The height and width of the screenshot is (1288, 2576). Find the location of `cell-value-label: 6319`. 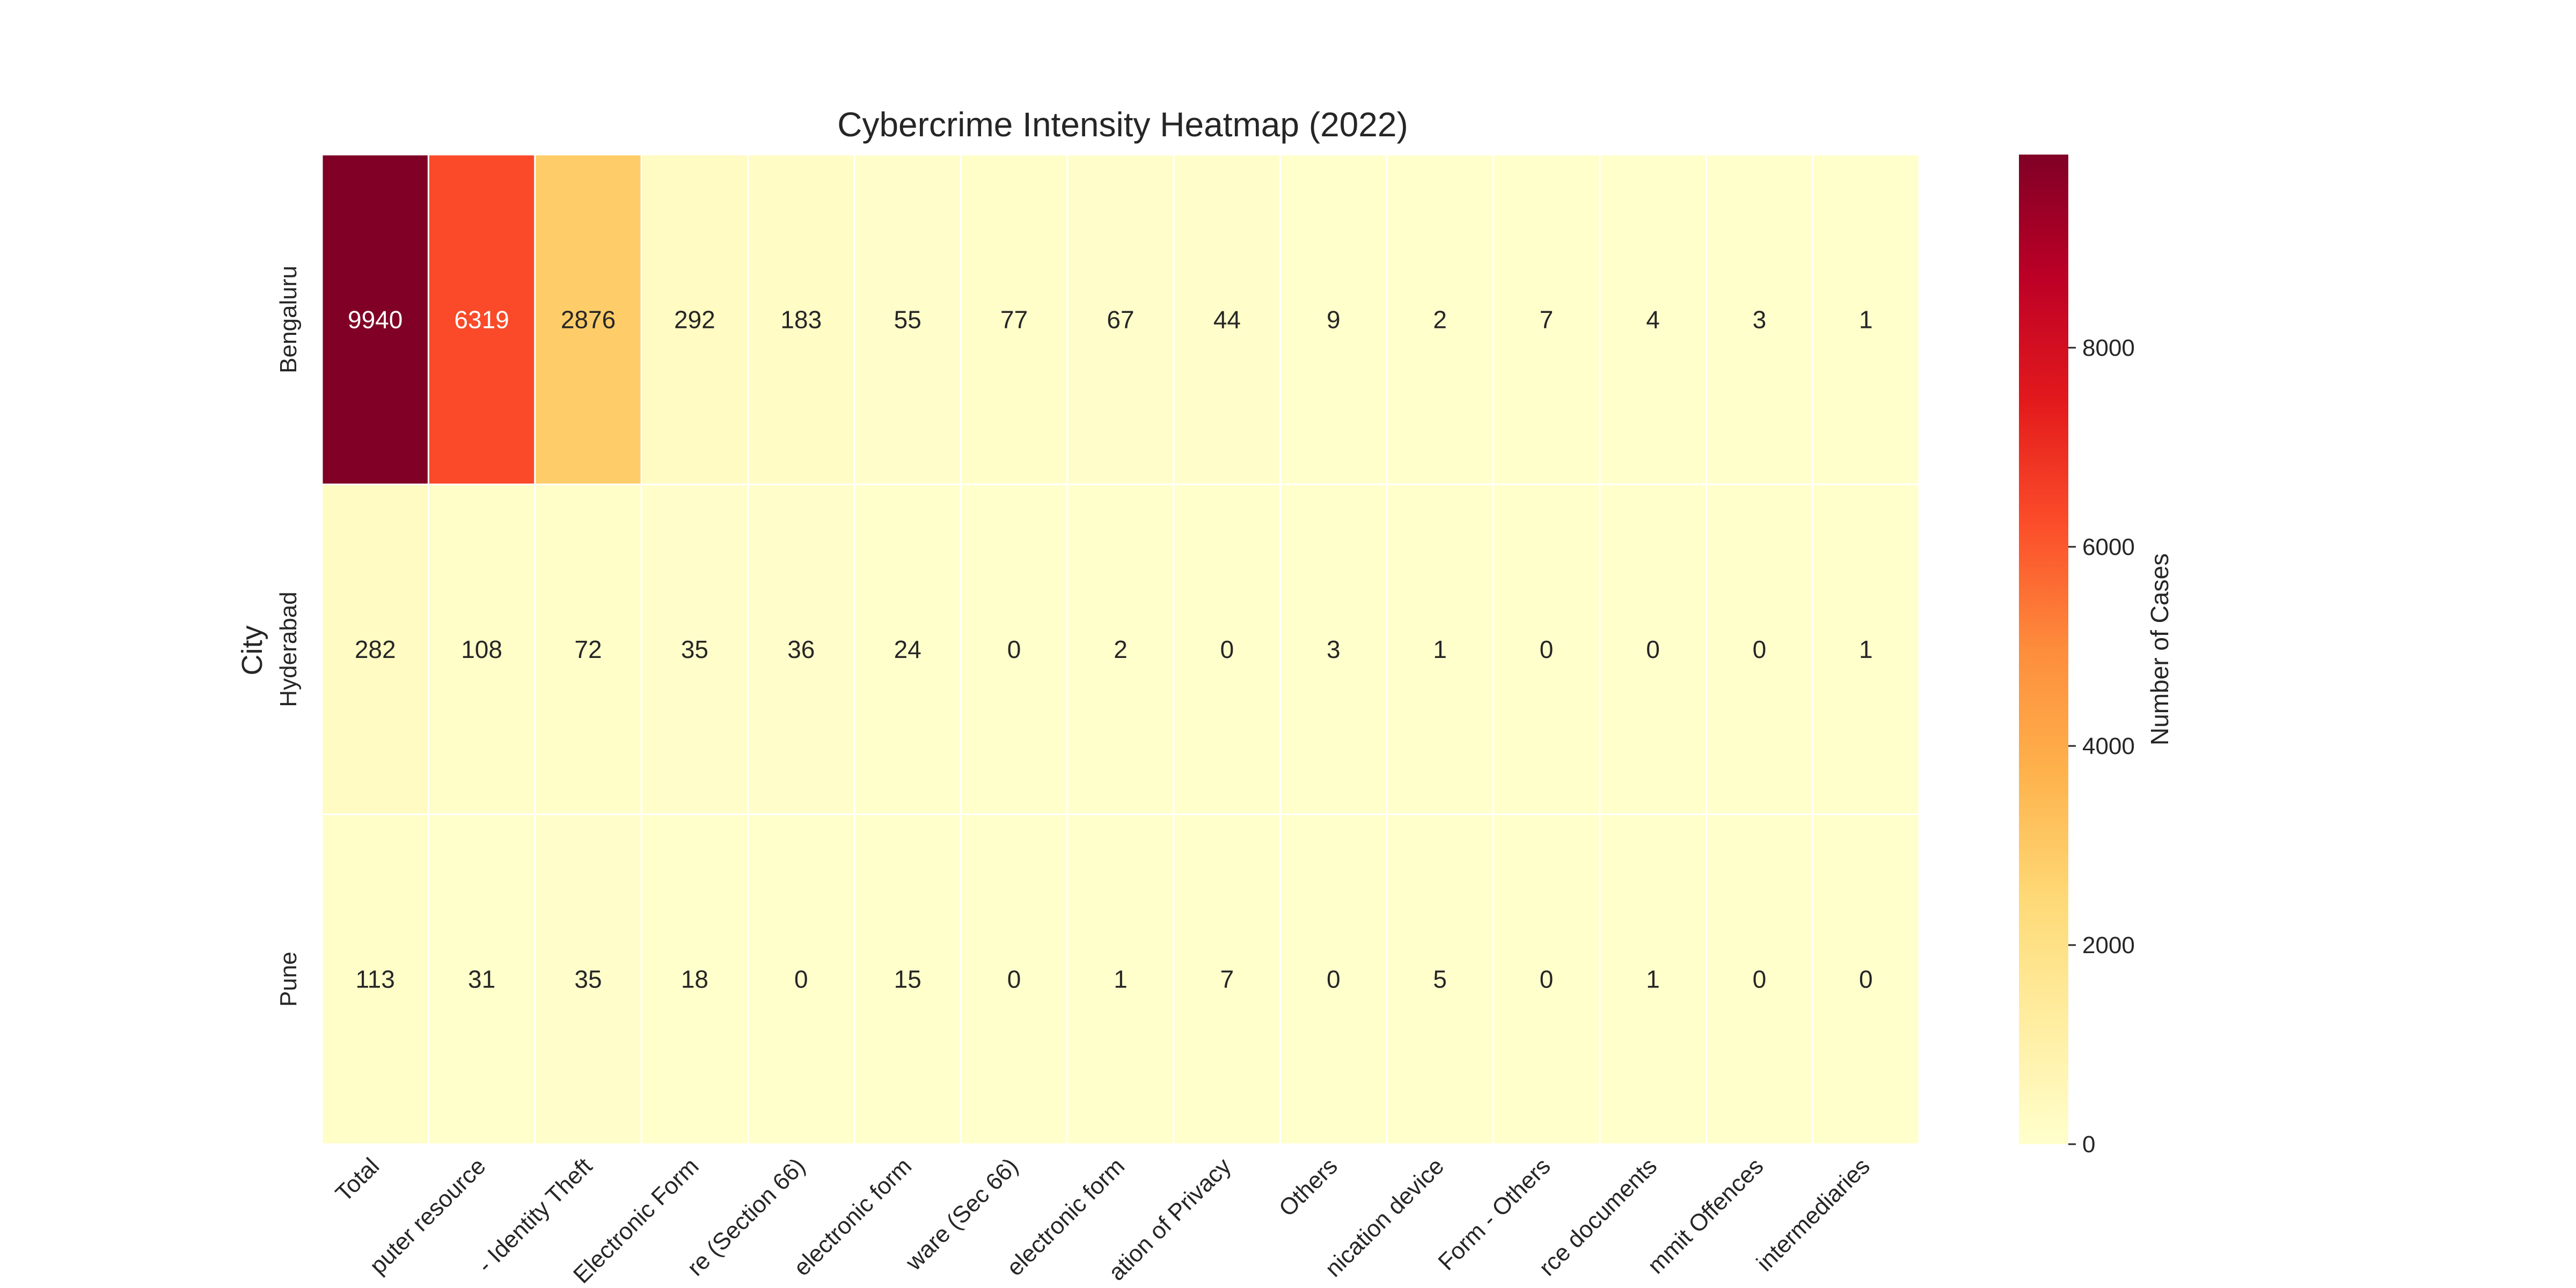

cell-value-label: 6319 is located at coordinates (481, 319).